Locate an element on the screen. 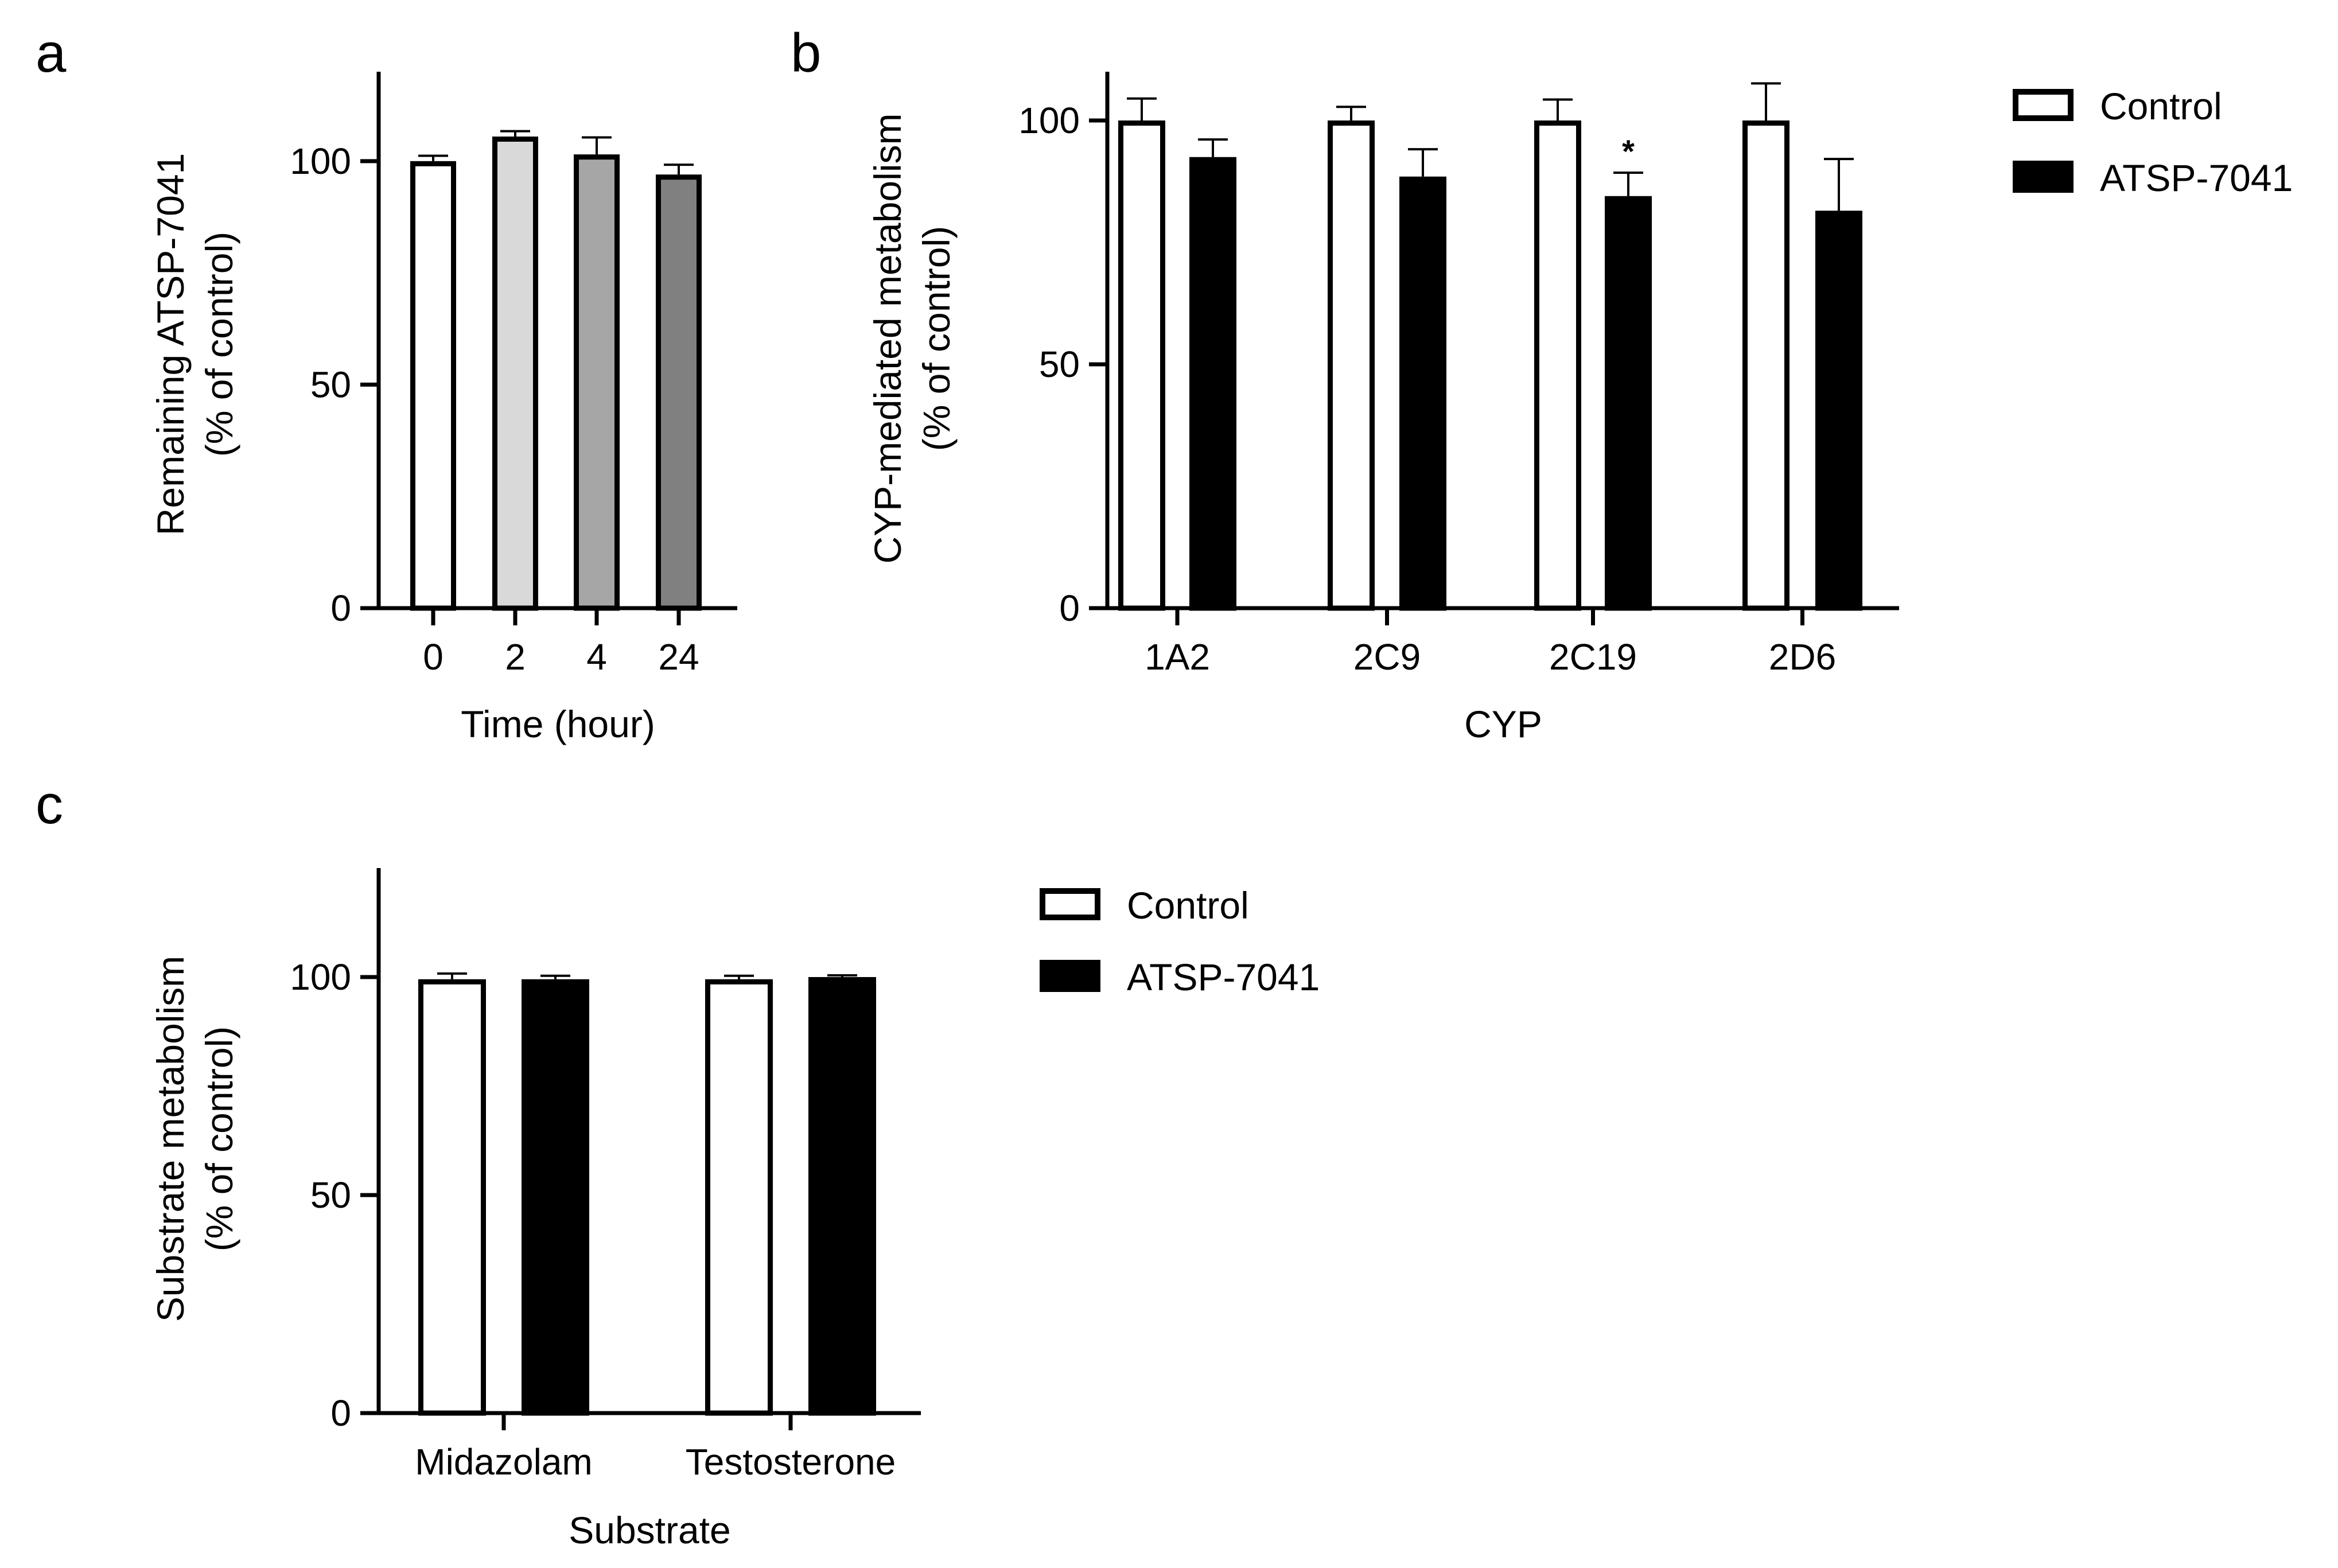 The image size is (2338, 1568). significance-star: * is located at coordinates (1628, 151).